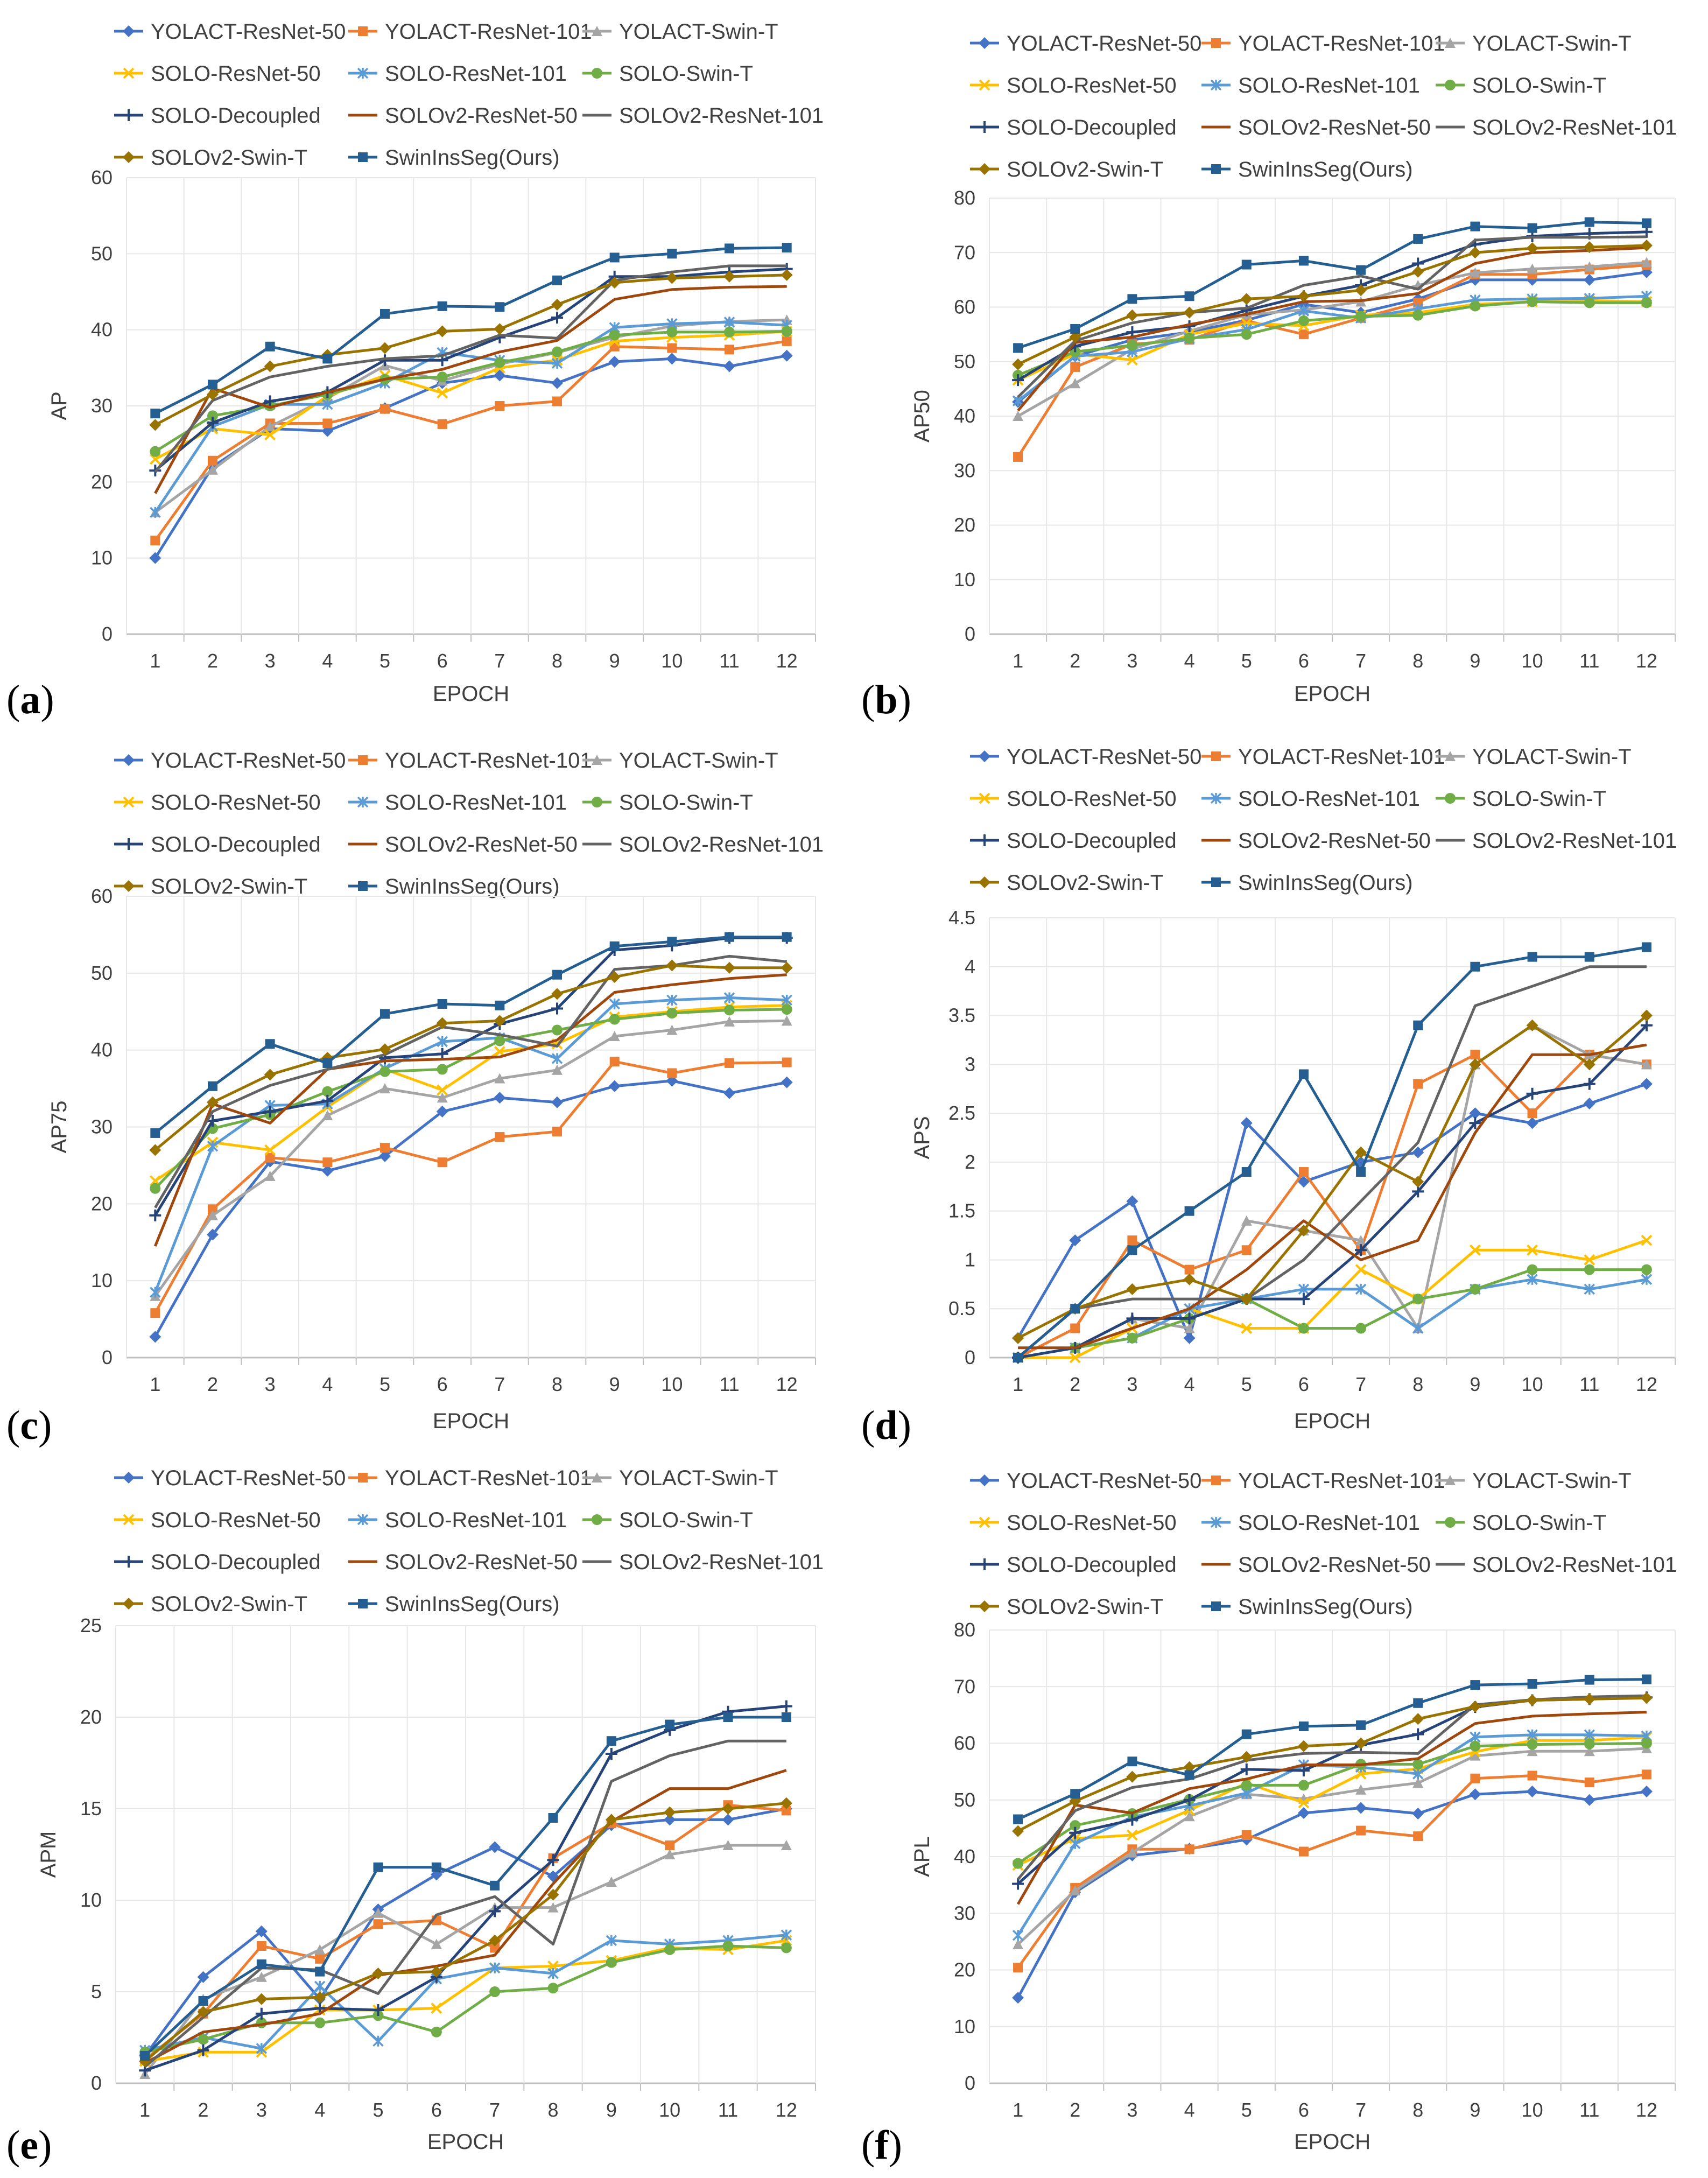 The image size is (1708, 2178). What do you see at coordinates (964, 307) in the screenshot?
I see `y-tick-label: 60` at bounding box center [964, 307].